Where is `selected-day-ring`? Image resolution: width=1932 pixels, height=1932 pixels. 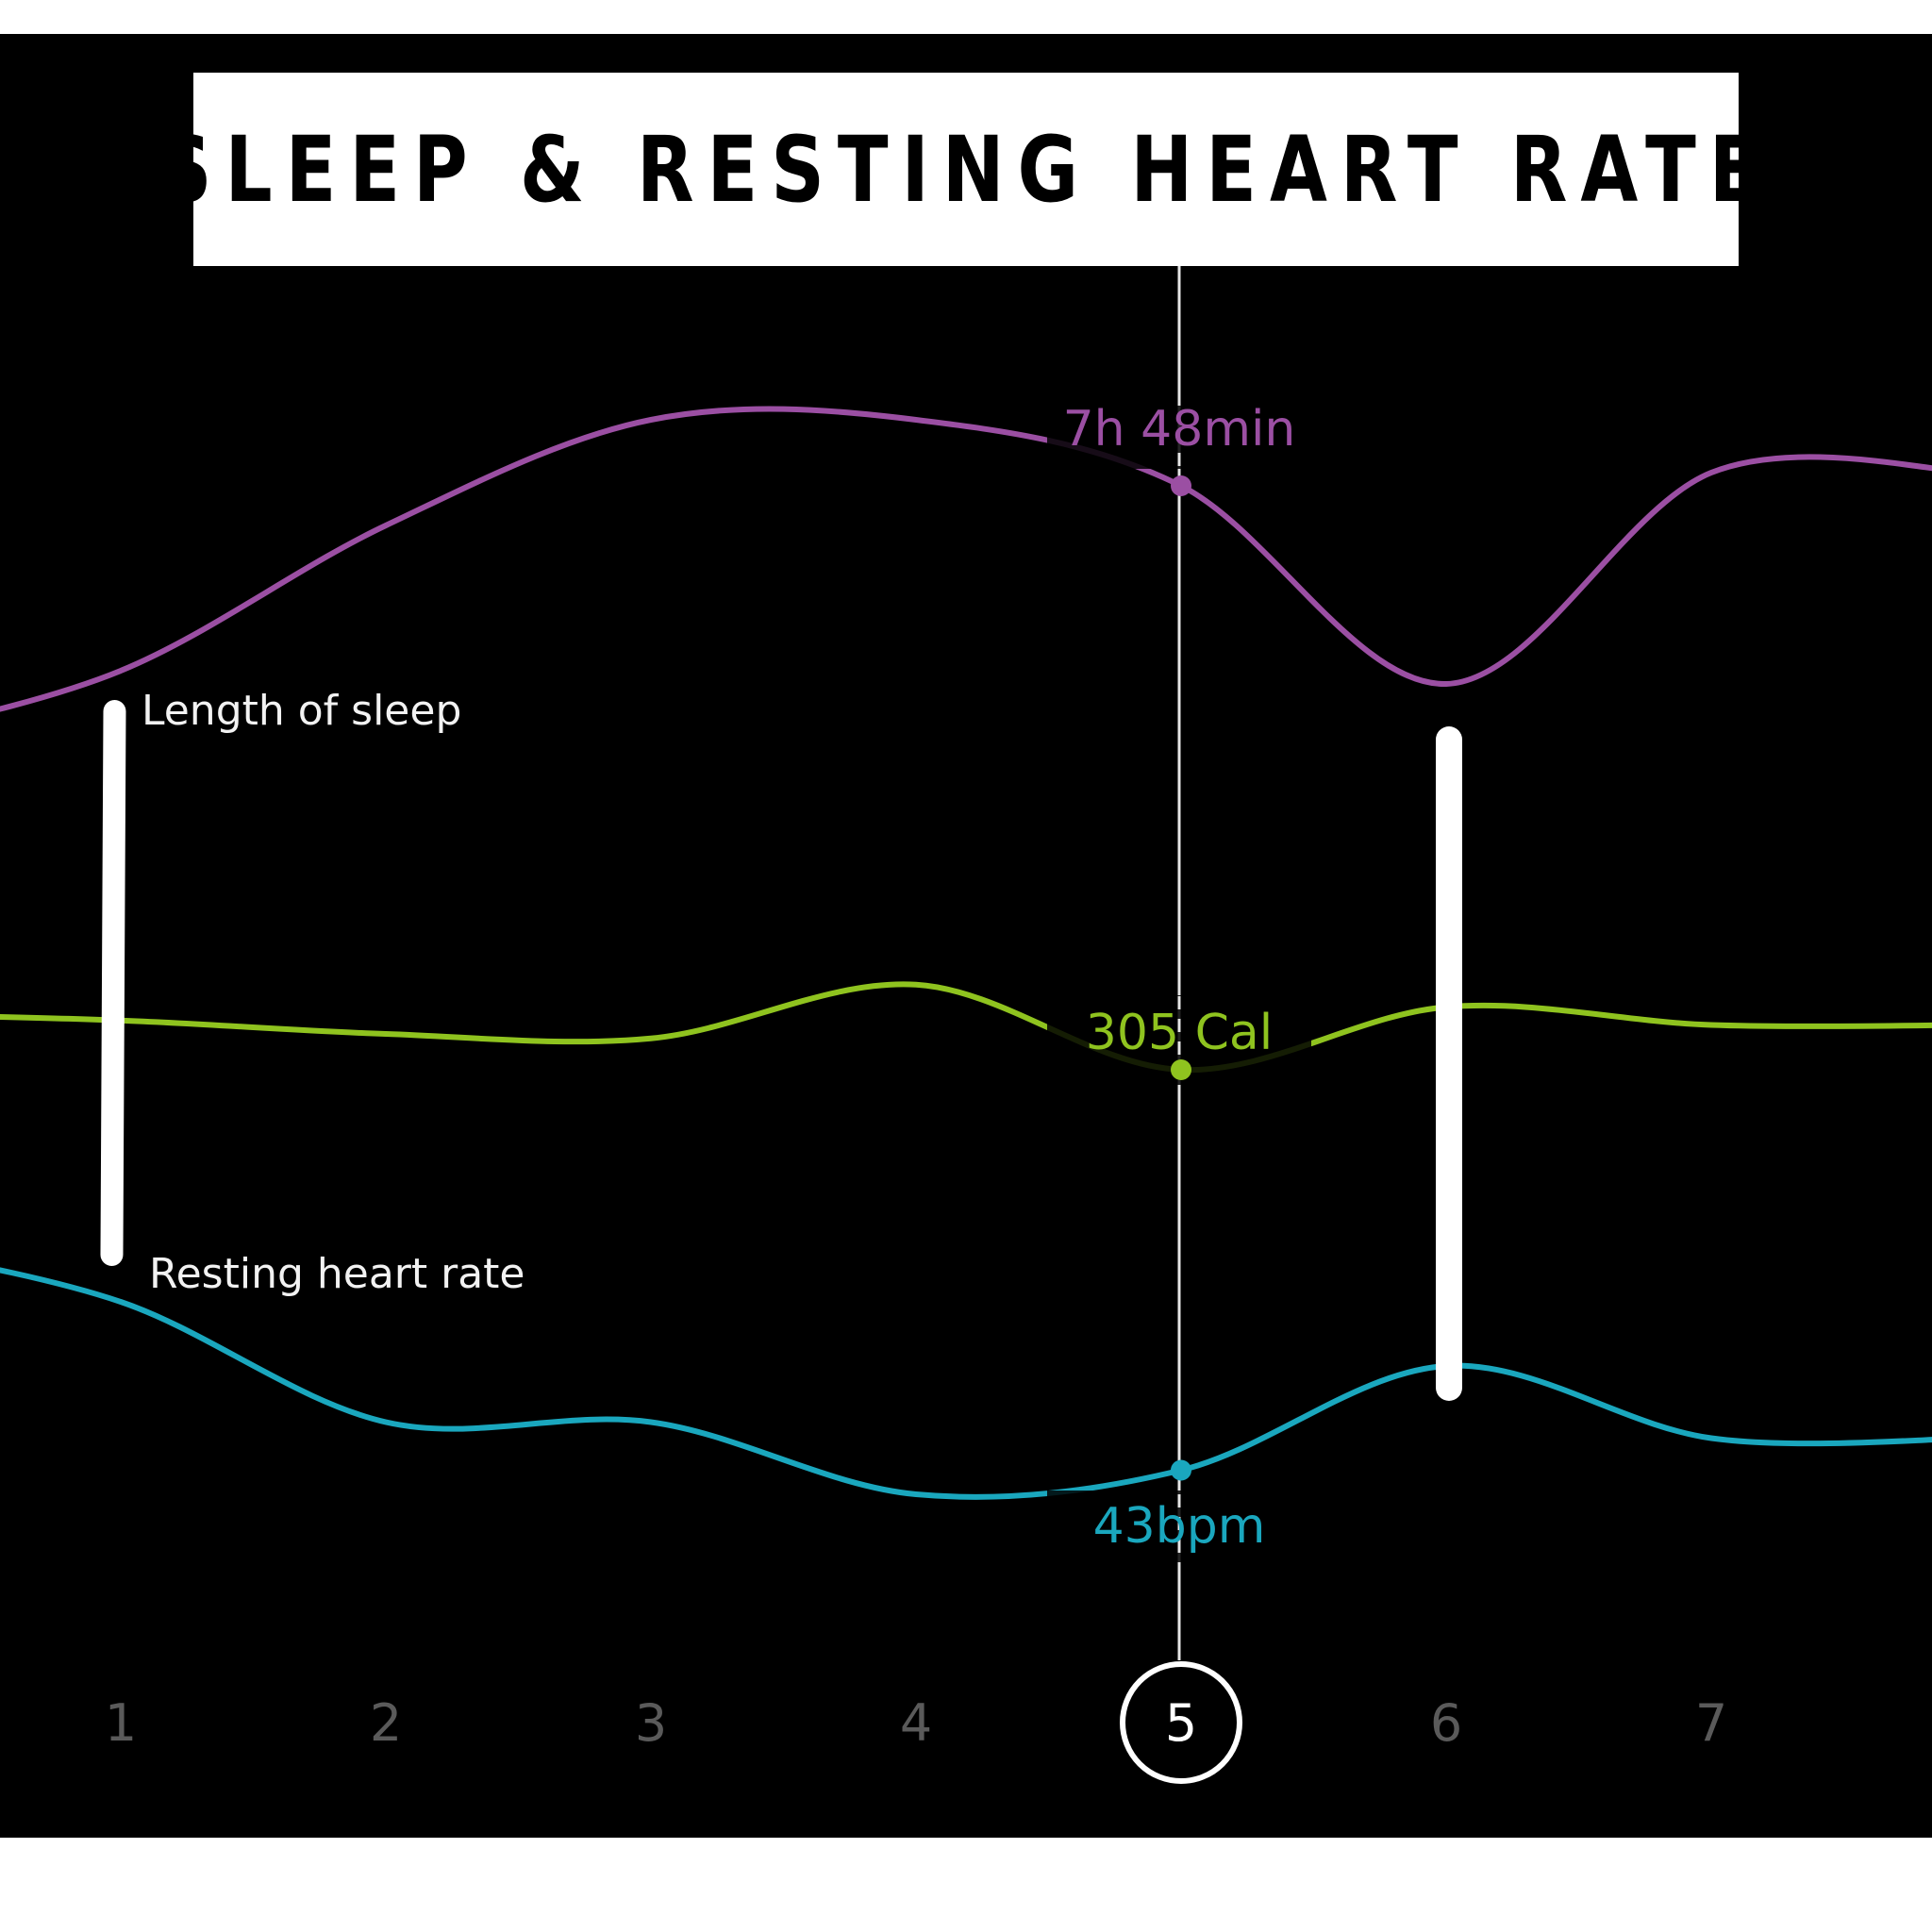 selected-day-ring is located at coordinates (1181, 1723).